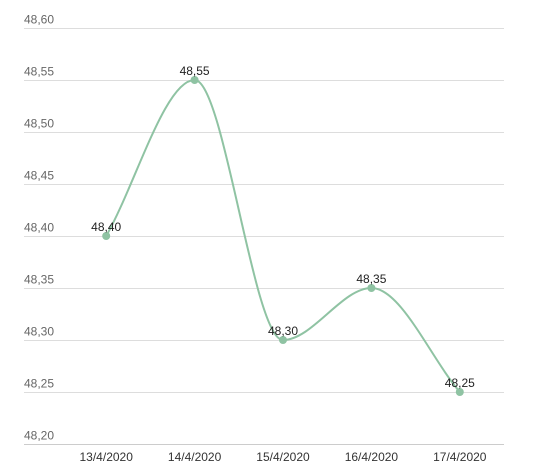  What do you see at coordinates (107, 457) in the screenshot?
I see `x-tick-label: 13/4/2020` at bounding box center [107, 457].